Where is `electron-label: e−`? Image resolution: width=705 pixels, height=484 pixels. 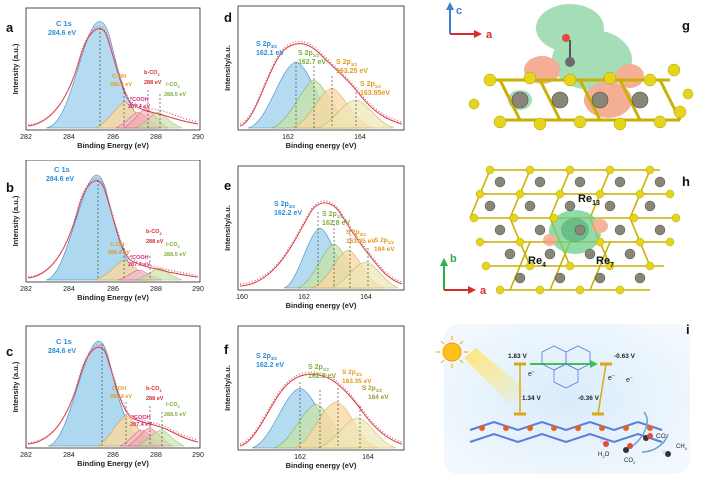 electron-label: e− is located at coordinates (611, 377).